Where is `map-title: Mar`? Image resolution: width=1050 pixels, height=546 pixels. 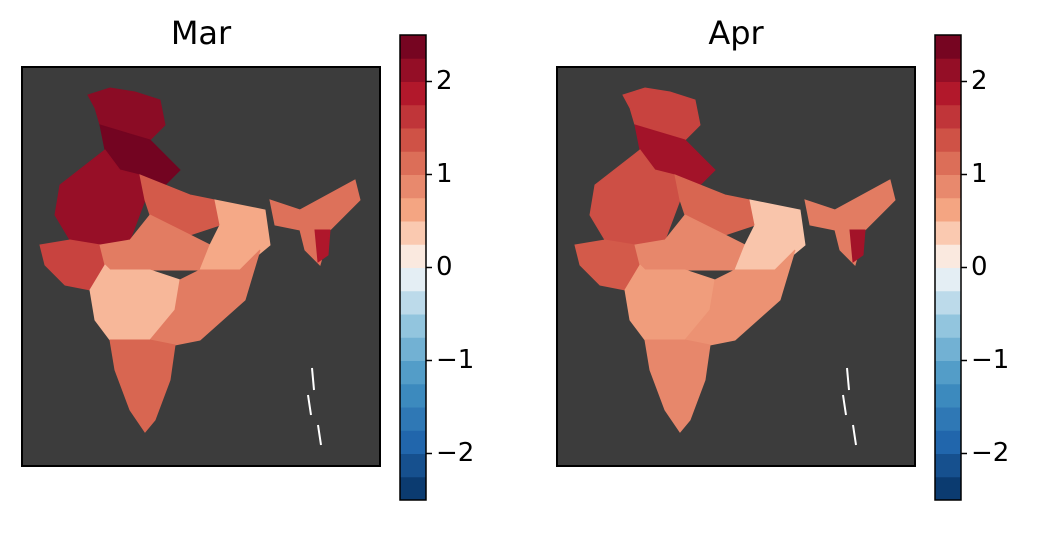
map-title: Mar is located at coordinates (201, 33).